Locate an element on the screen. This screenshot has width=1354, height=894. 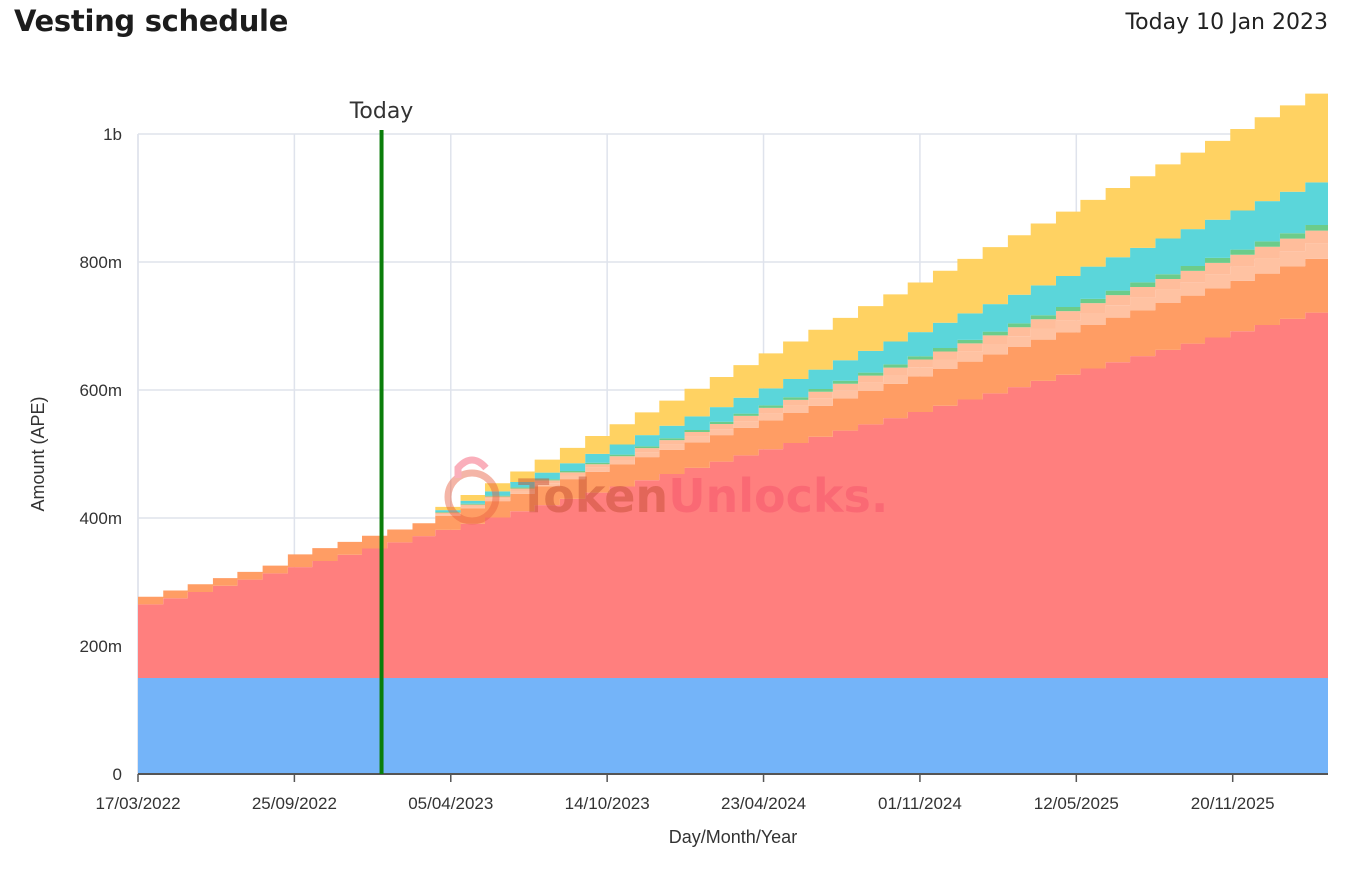
today-marker-label: Today is located at coordinates (381, 111).